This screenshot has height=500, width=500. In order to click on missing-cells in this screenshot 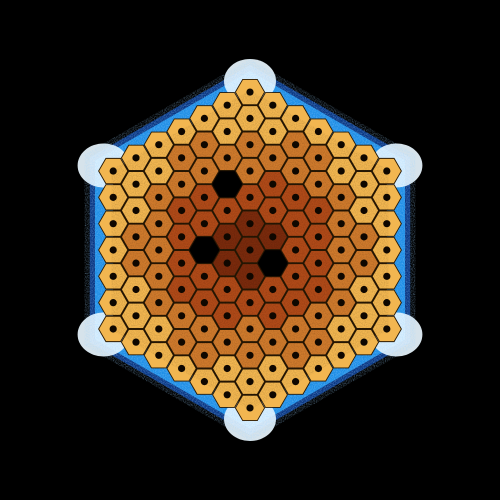, I will do `click(238, 224)`.